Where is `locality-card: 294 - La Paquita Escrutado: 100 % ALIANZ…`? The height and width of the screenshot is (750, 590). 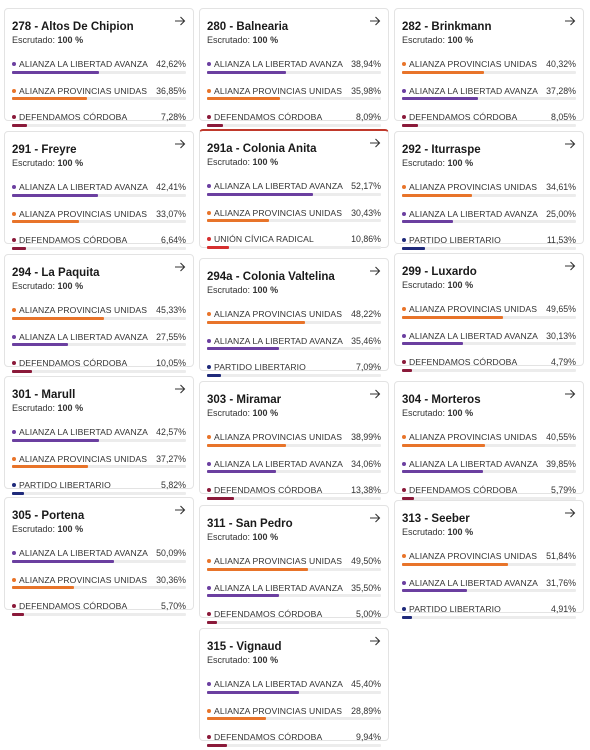
locality-card: 294 - La Paquita Escrutado: 100 % ALIANZ… is located at coordinates (99, 313).